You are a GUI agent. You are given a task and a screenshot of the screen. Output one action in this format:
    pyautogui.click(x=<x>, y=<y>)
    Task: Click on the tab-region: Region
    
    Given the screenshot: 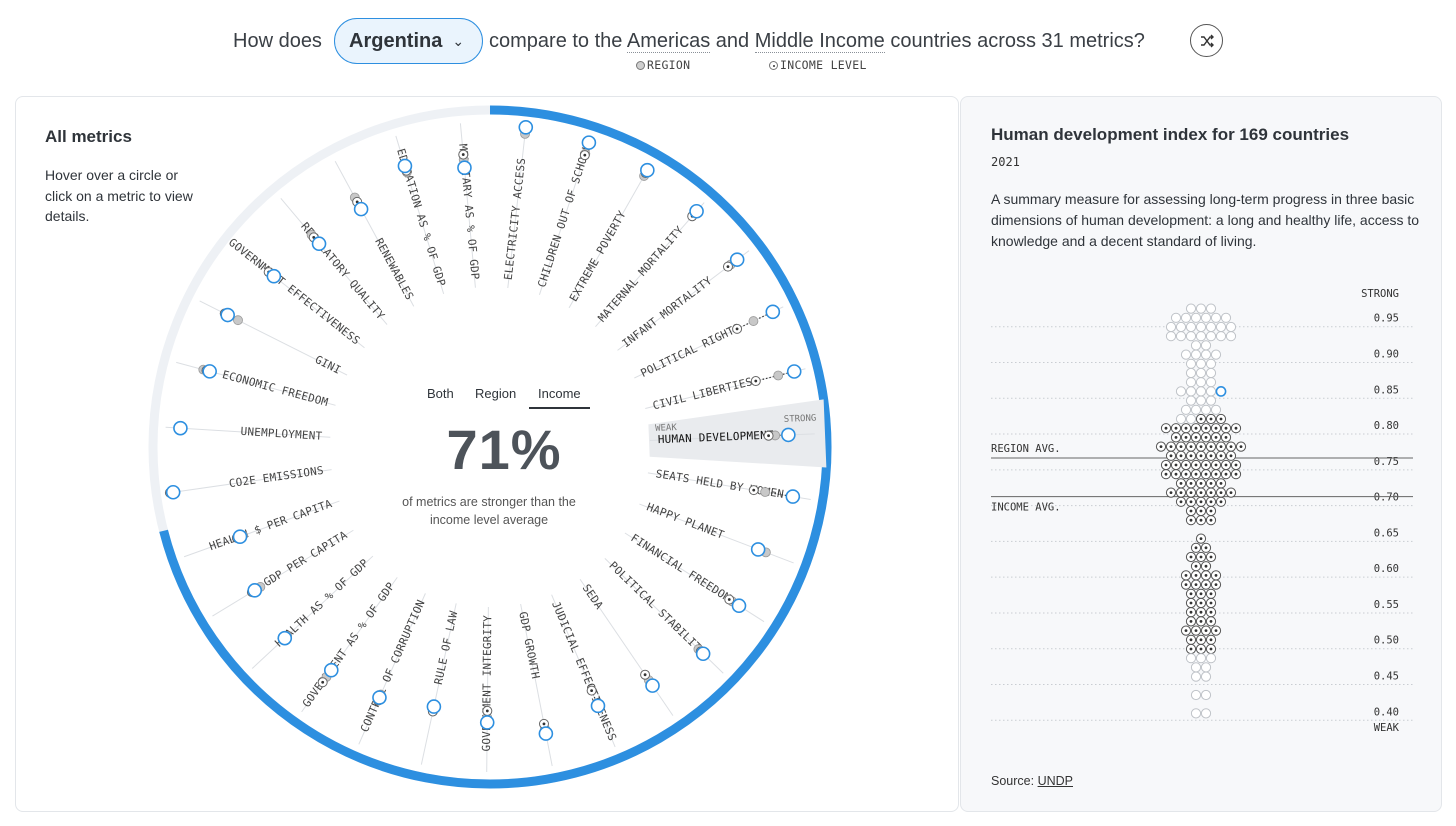 What is the action you would take?
    pyautogui.click(x=496, y=393)
    